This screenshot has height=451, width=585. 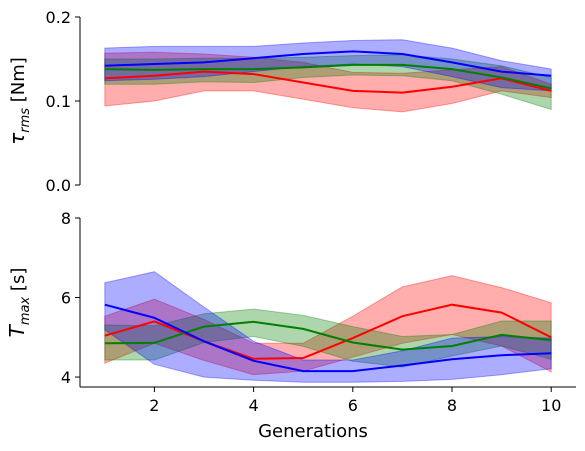 What do you see at coordinates (154, 405) in the screenshot?
I see `x-tick-label: 2` at bounding box center [154, 405].